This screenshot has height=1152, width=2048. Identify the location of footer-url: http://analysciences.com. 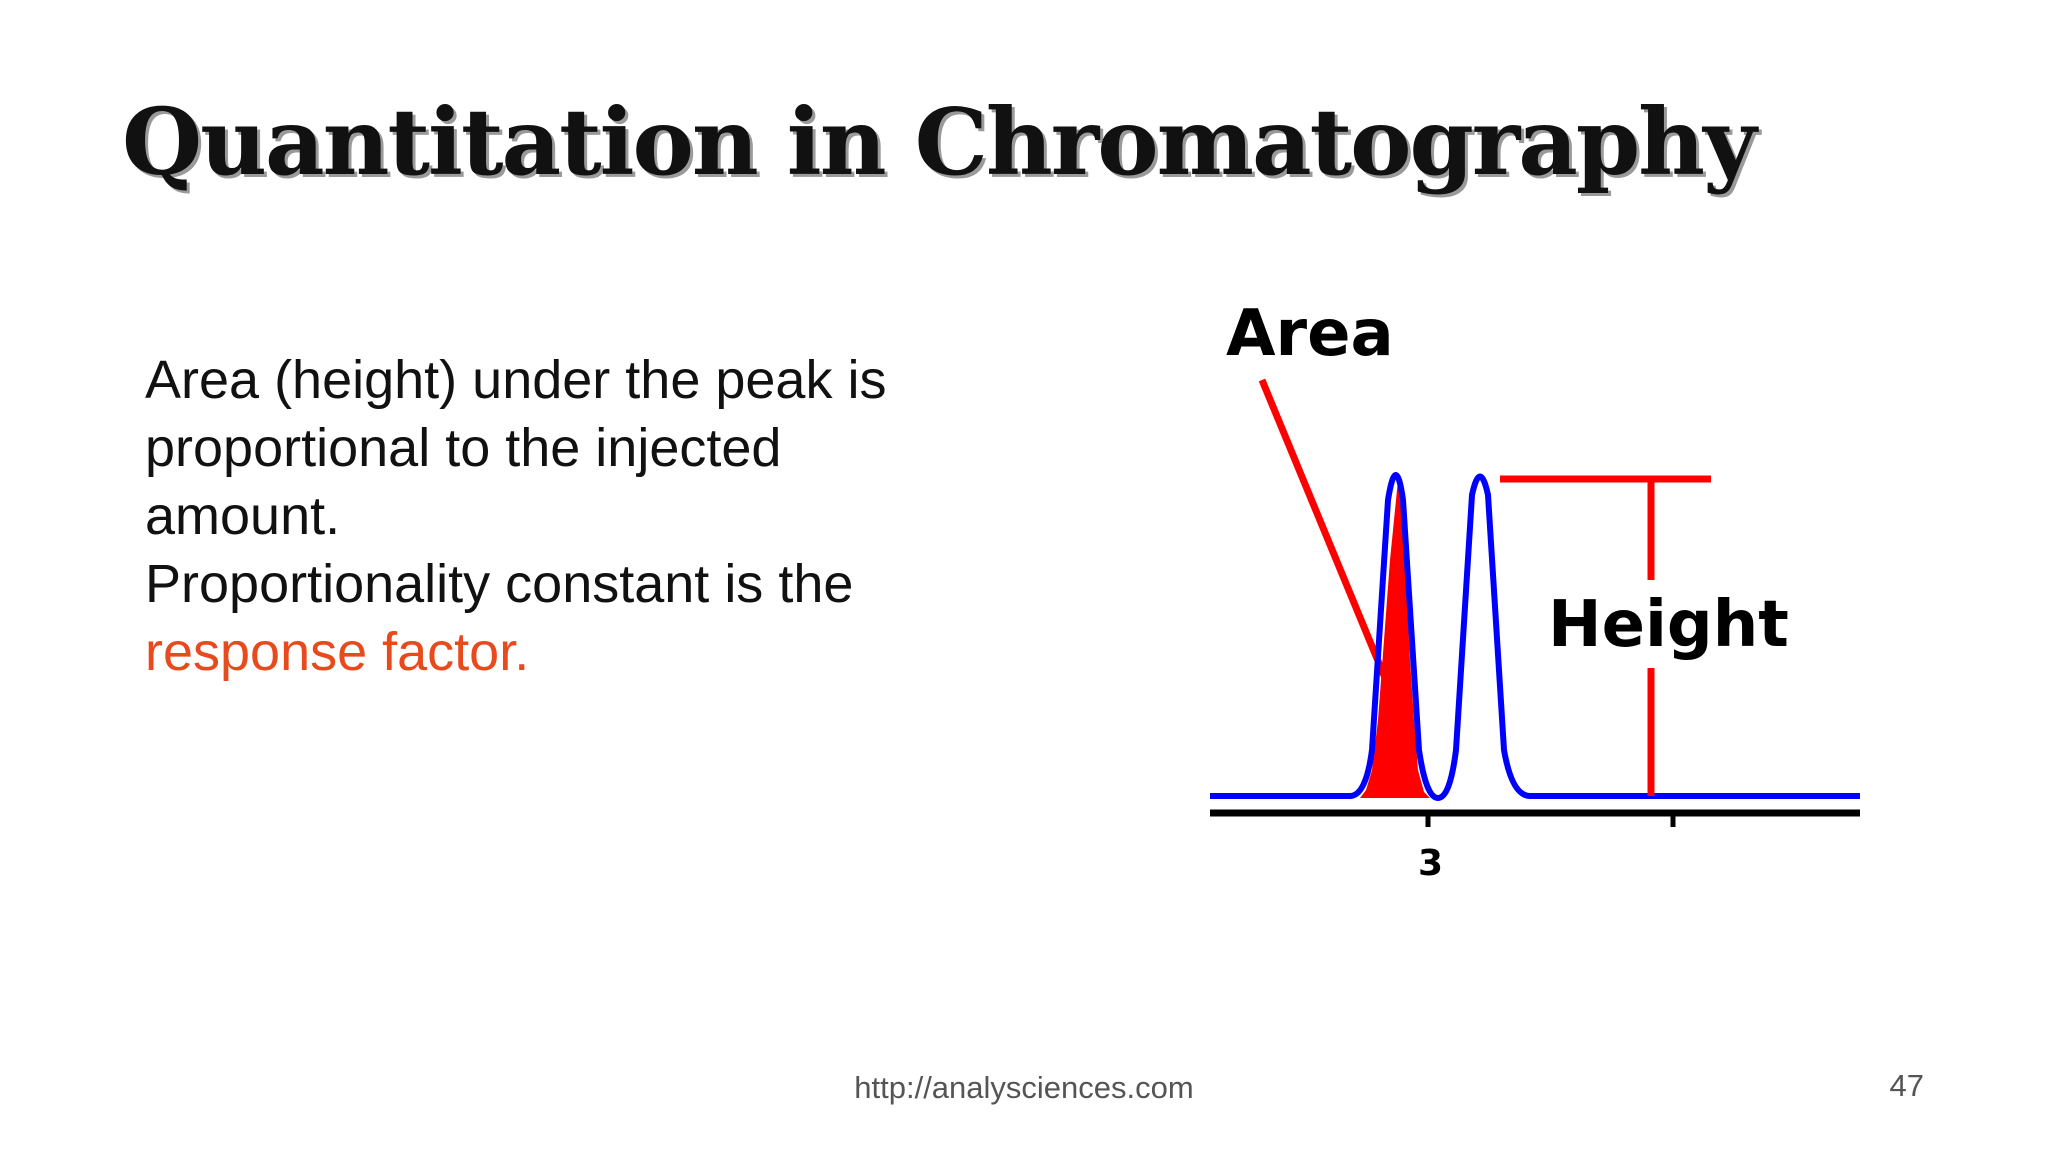
(1024, 1087).